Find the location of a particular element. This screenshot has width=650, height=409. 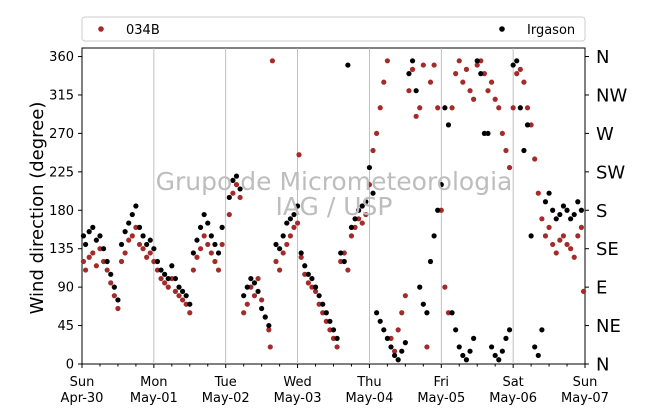

x-tick-label-date: May-05 is located at coordinates (441, 398).